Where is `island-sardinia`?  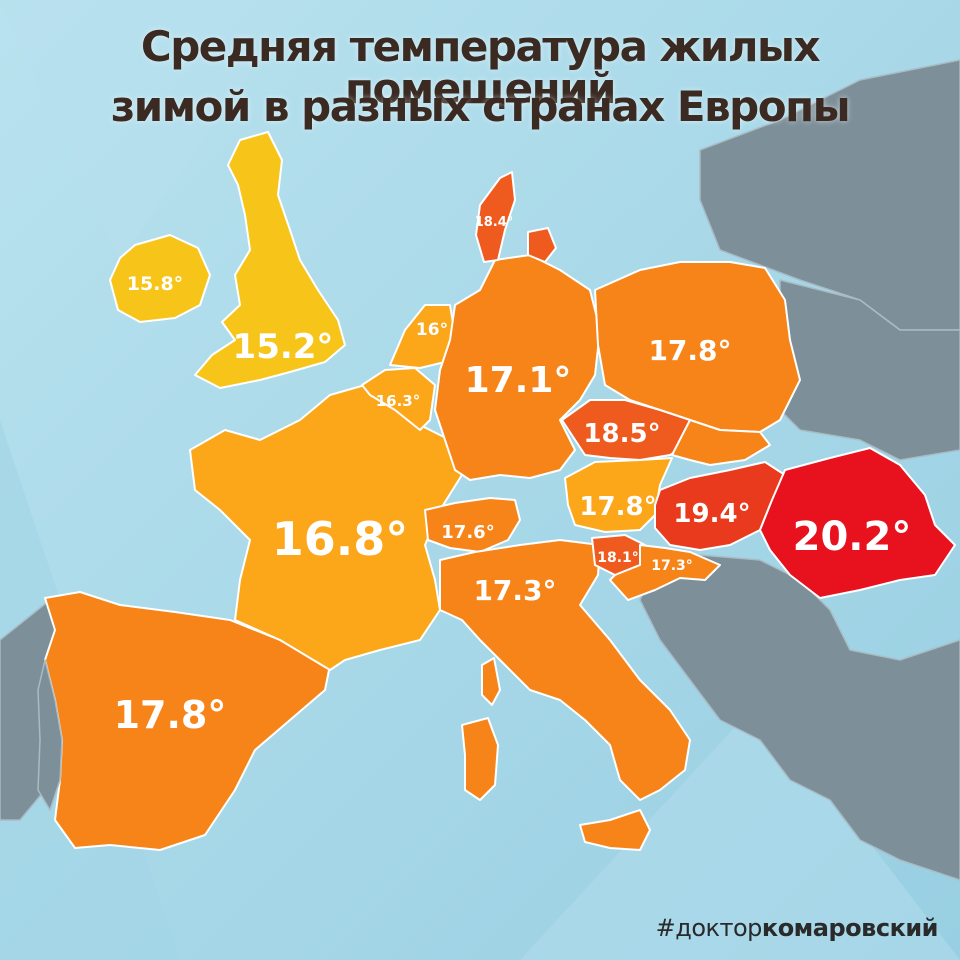 island-sardinia is located at coordinates (480, 759).